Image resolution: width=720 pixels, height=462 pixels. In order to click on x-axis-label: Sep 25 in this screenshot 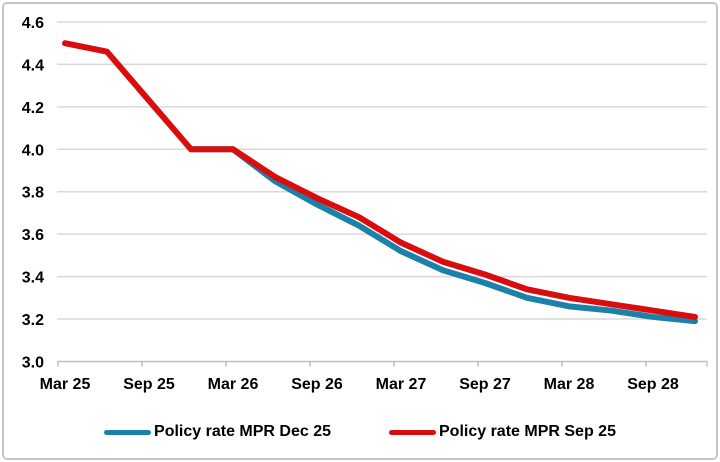, I will do `click(149, 384)`.